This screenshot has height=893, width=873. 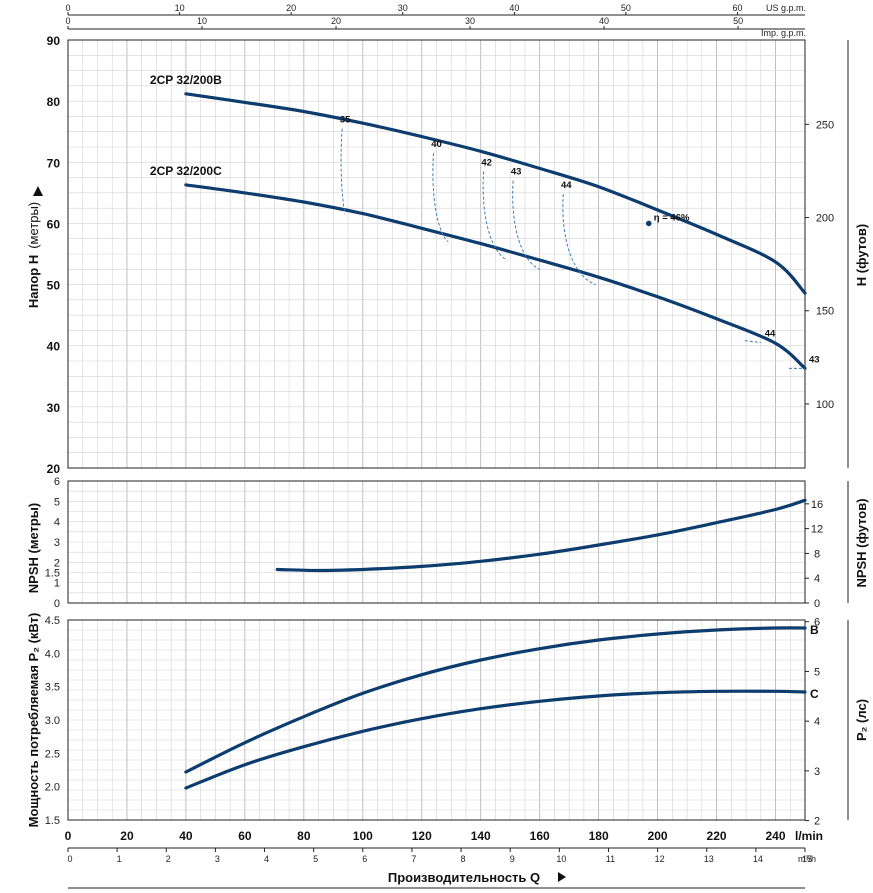 What do you see at coordinates (57, 563) in the screenshot?
I see `npsh-y-tick: 2` at bounding box center [57, 563].